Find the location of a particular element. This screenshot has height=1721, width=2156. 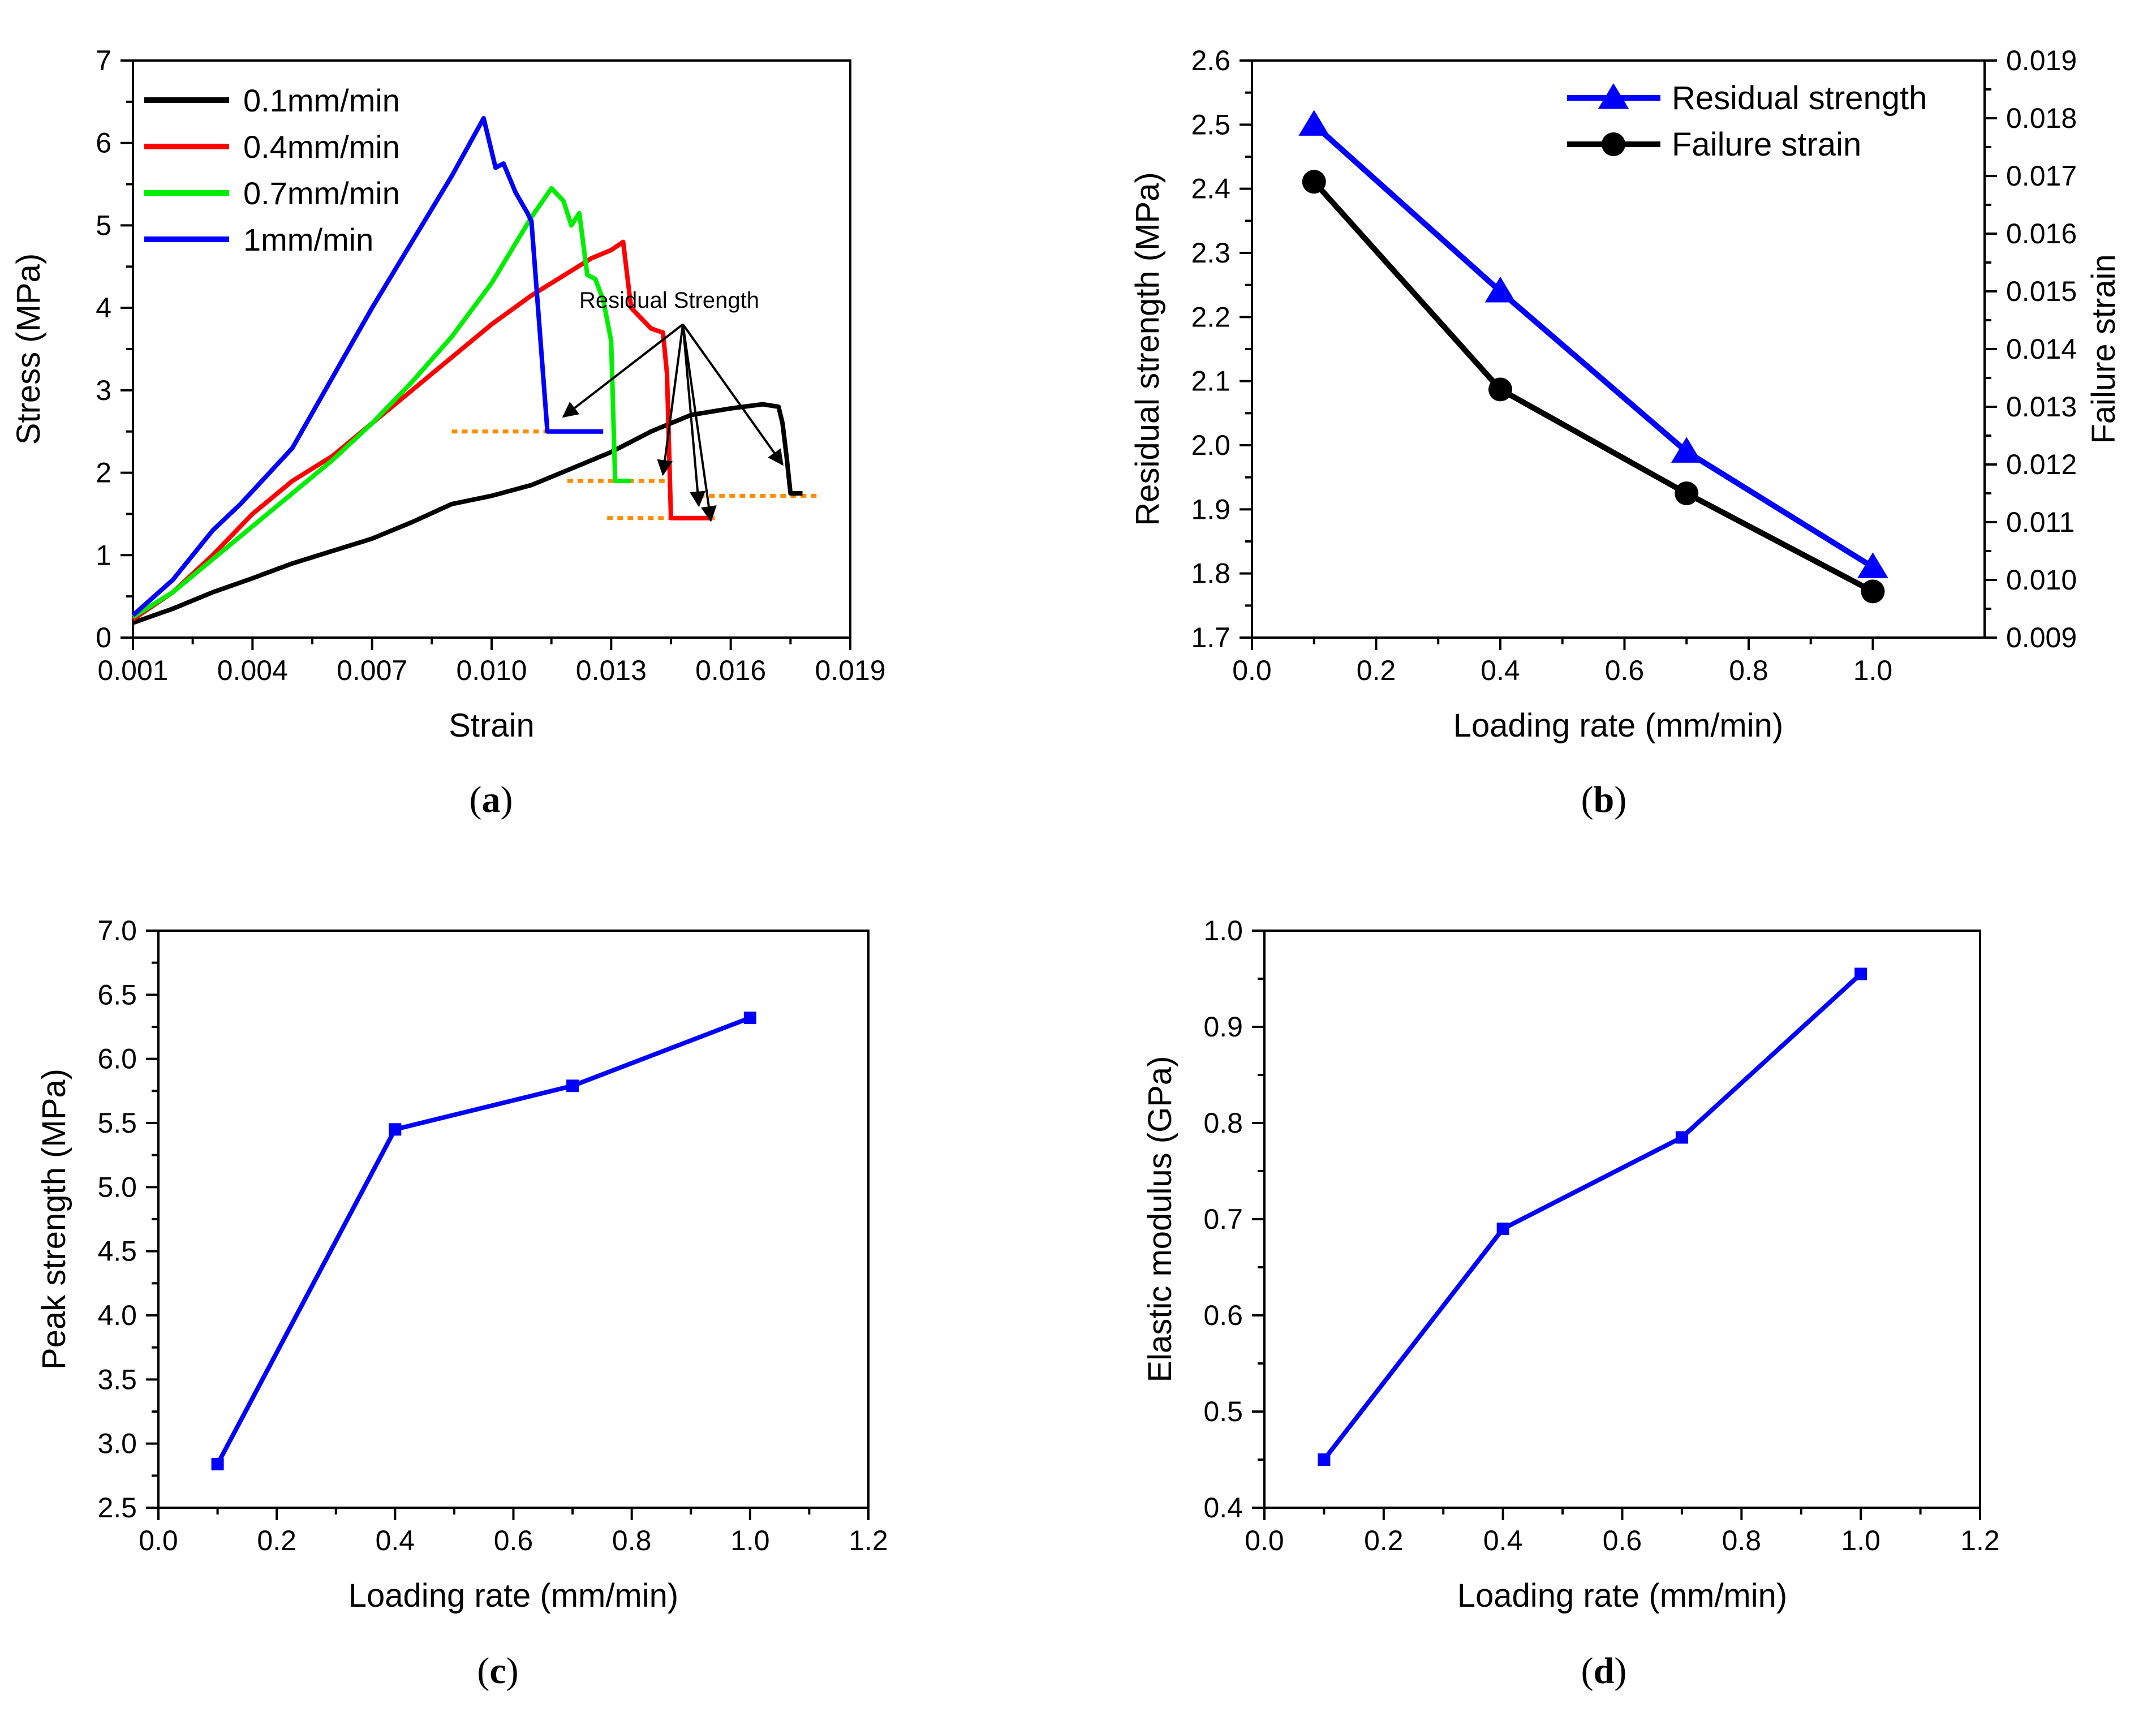

y-tick-label-c: 6.0 is located at coordinates (117, 1059).